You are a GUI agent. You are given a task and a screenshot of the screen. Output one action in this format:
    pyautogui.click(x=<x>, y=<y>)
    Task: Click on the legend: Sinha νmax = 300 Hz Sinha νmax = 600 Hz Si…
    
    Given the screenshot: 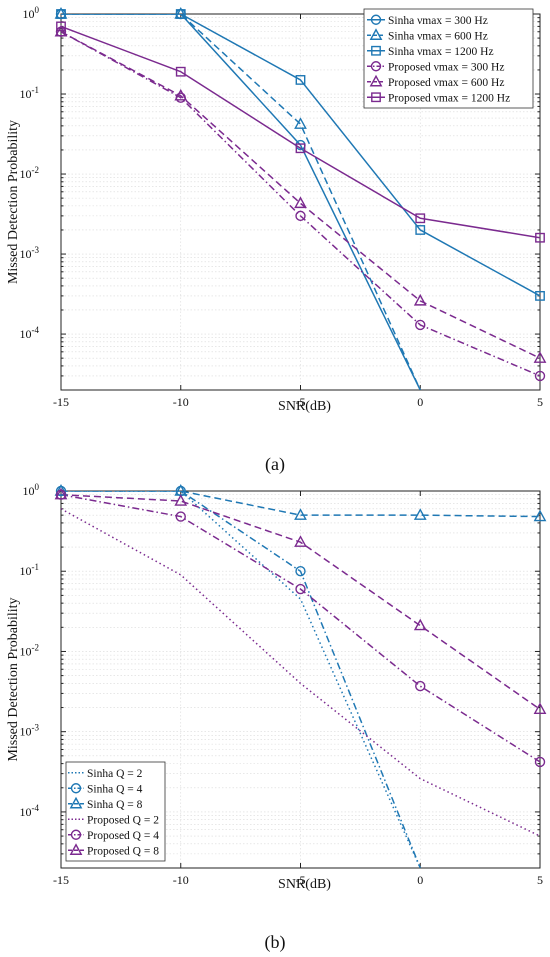 What is the action you would take?
    pyautogui.click(x=448, y=58)
    